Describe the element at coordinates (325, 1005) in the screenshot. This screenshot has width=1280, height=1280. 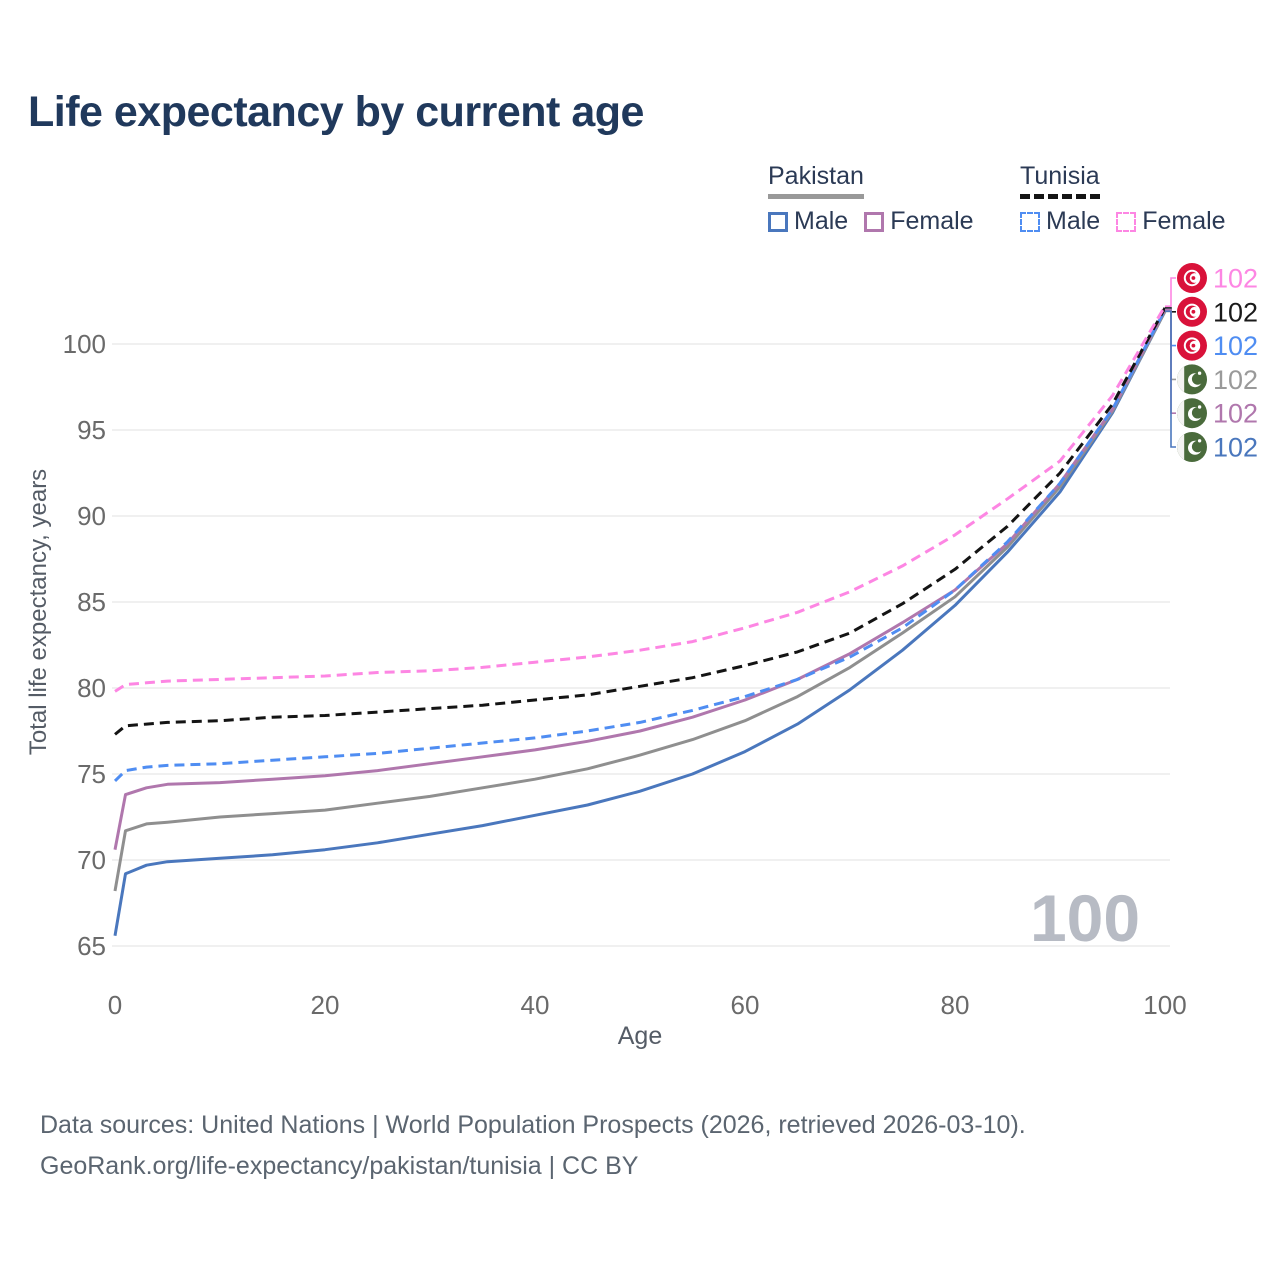
I see `x-tick-label: 20` at that location.